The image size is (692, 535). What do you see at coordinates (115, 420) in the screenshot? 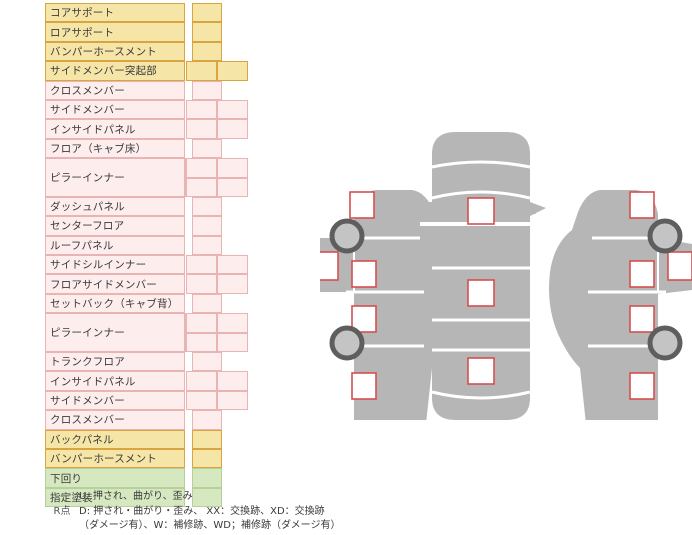
I see `row-label: クロスメンバー` at bounding box center [115, 420].